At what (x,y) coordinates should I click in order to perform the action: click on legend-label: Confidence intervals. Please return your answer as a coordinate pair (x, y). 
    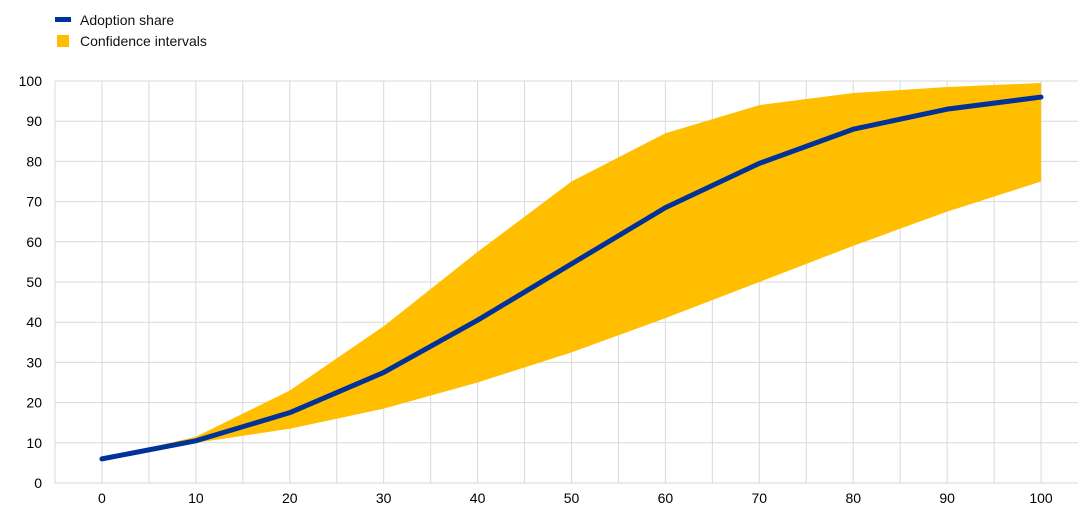
    Looking at the image, I should click on (143, 40).